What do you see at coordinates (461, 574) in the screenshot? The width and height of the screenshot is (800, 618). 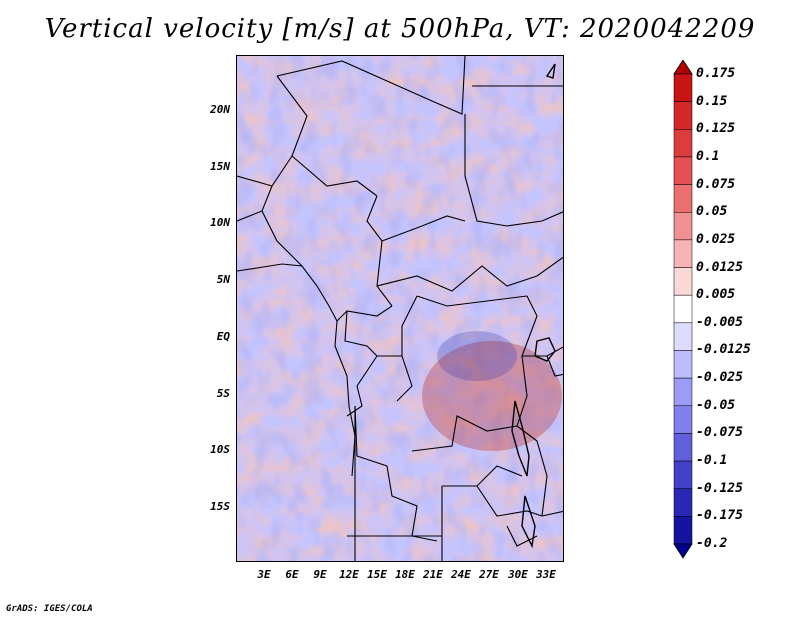 I see `lon-tick-label: 24E` at bounding box center [461, 574].